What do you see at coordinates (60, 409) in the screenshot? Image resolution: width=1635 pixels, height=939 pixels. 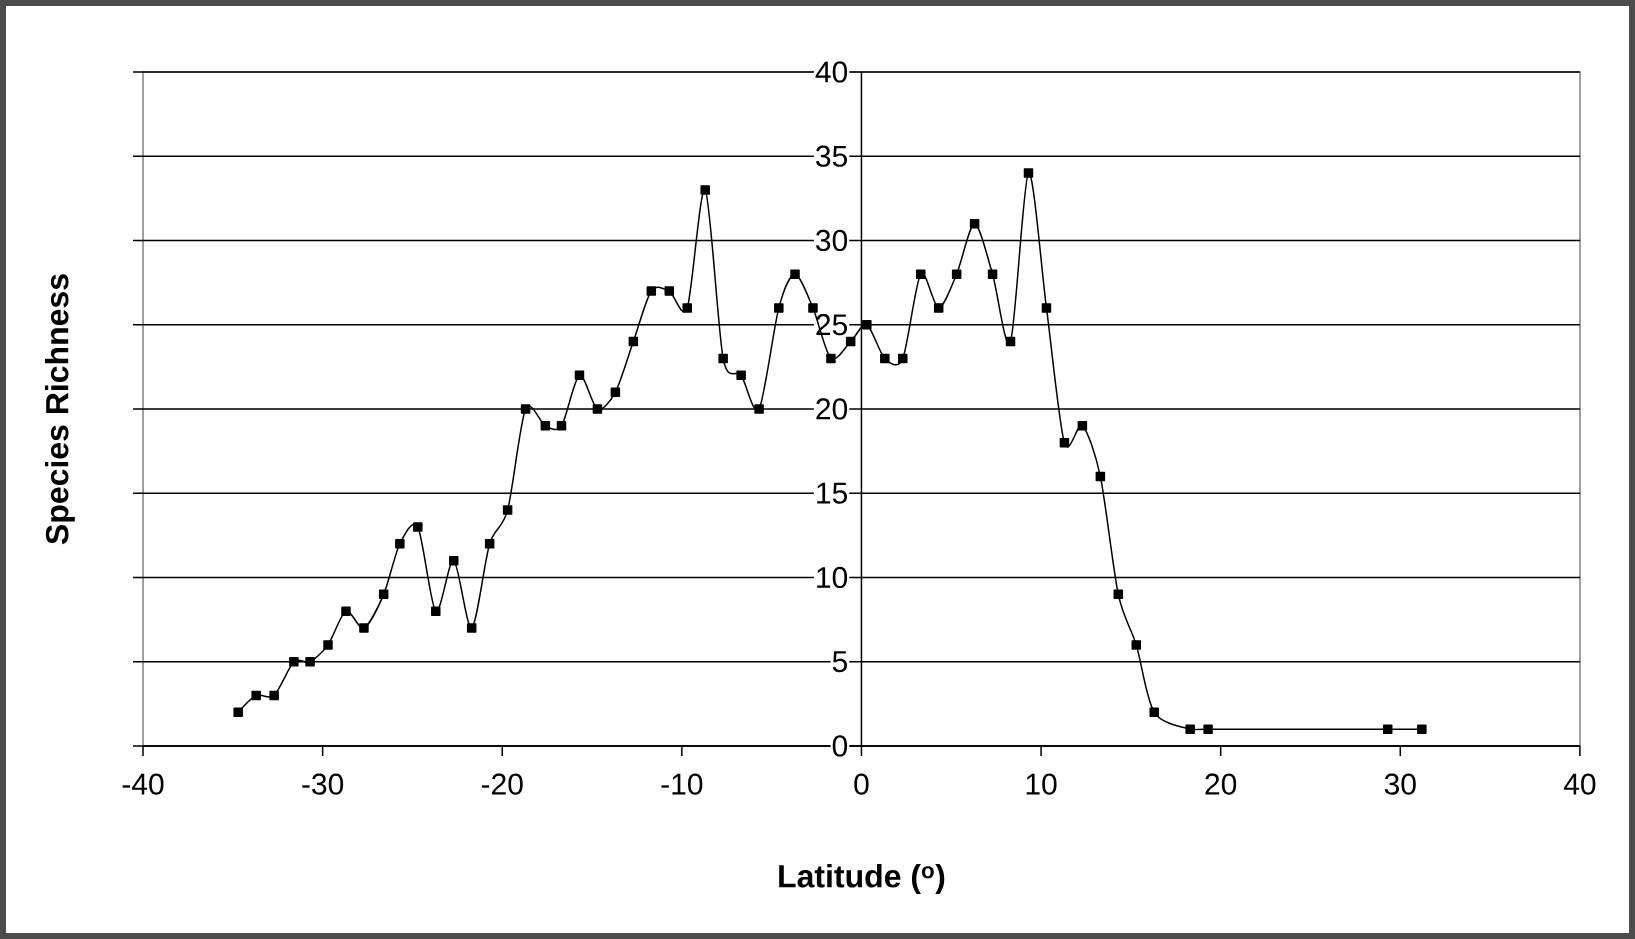 I see `y-axis-title: Species Richness` at bounding box center [60, 409].